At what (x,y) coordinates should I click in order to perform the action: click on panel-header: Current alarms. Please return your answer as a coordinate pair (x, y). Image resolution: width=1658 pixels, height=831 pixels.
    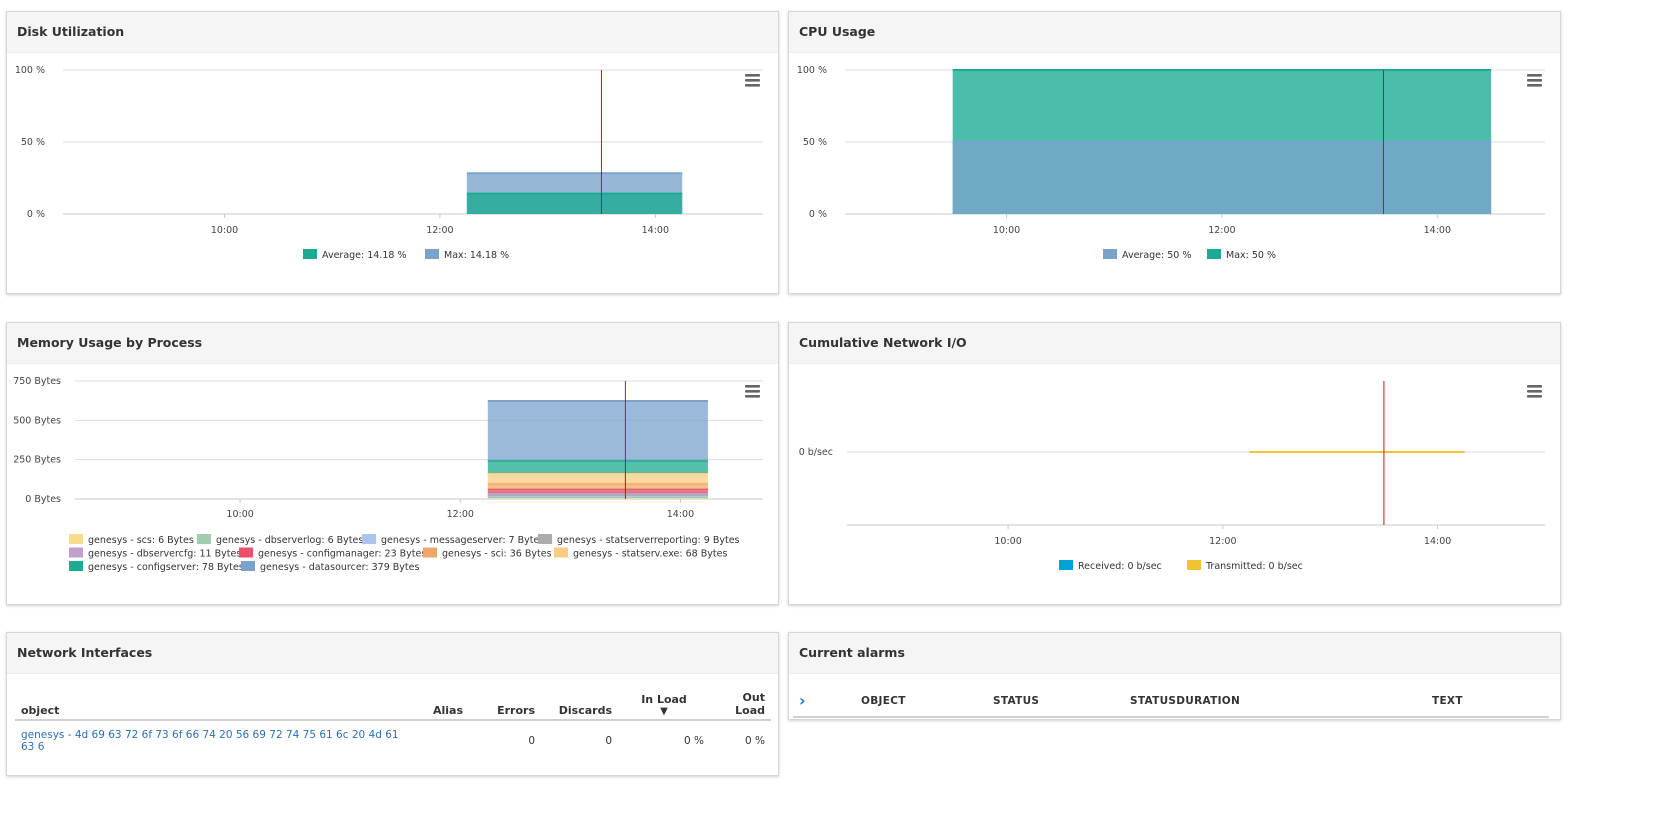
    Looking at the image, I should click on (1174, 653).